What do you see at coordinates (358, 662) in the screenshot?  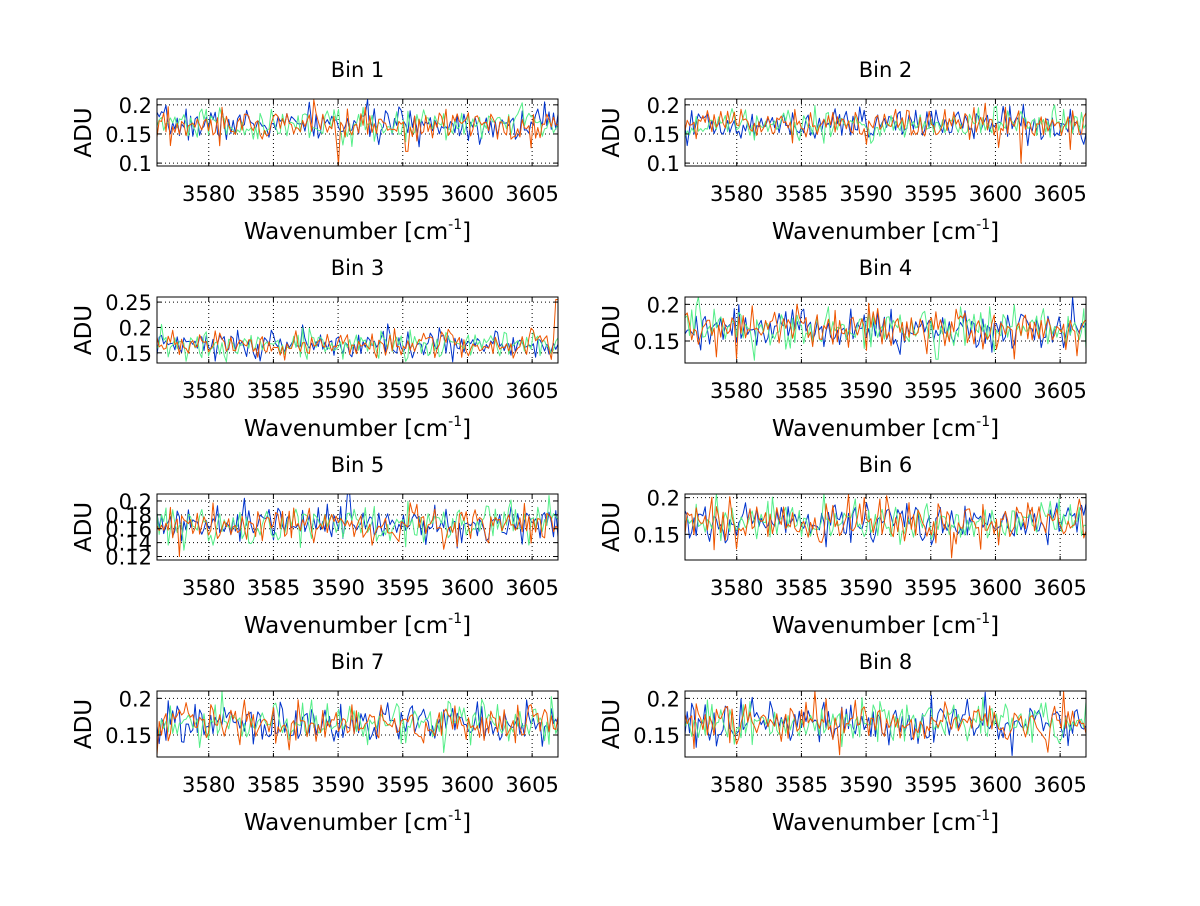 I see `panel-title: Bin 7` at bounding box center [358, 662].